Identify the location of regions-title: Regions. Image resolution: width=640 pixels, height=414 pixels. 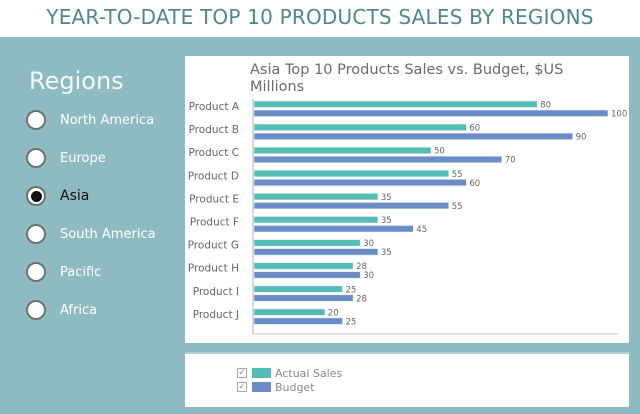
(76, 81).